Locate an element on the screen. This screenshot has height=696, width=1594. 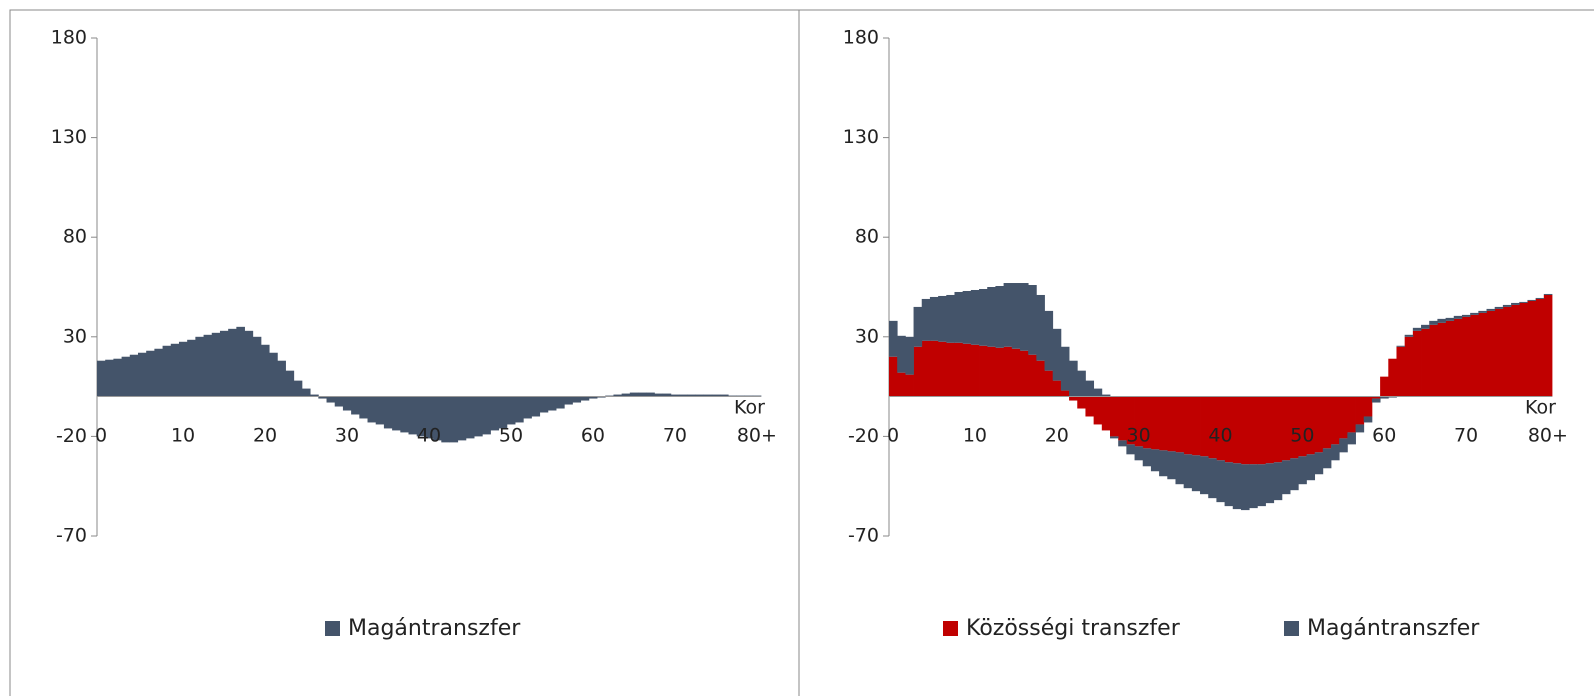
legend-label: Magántranszfer is located at coordinates (1393, 628).